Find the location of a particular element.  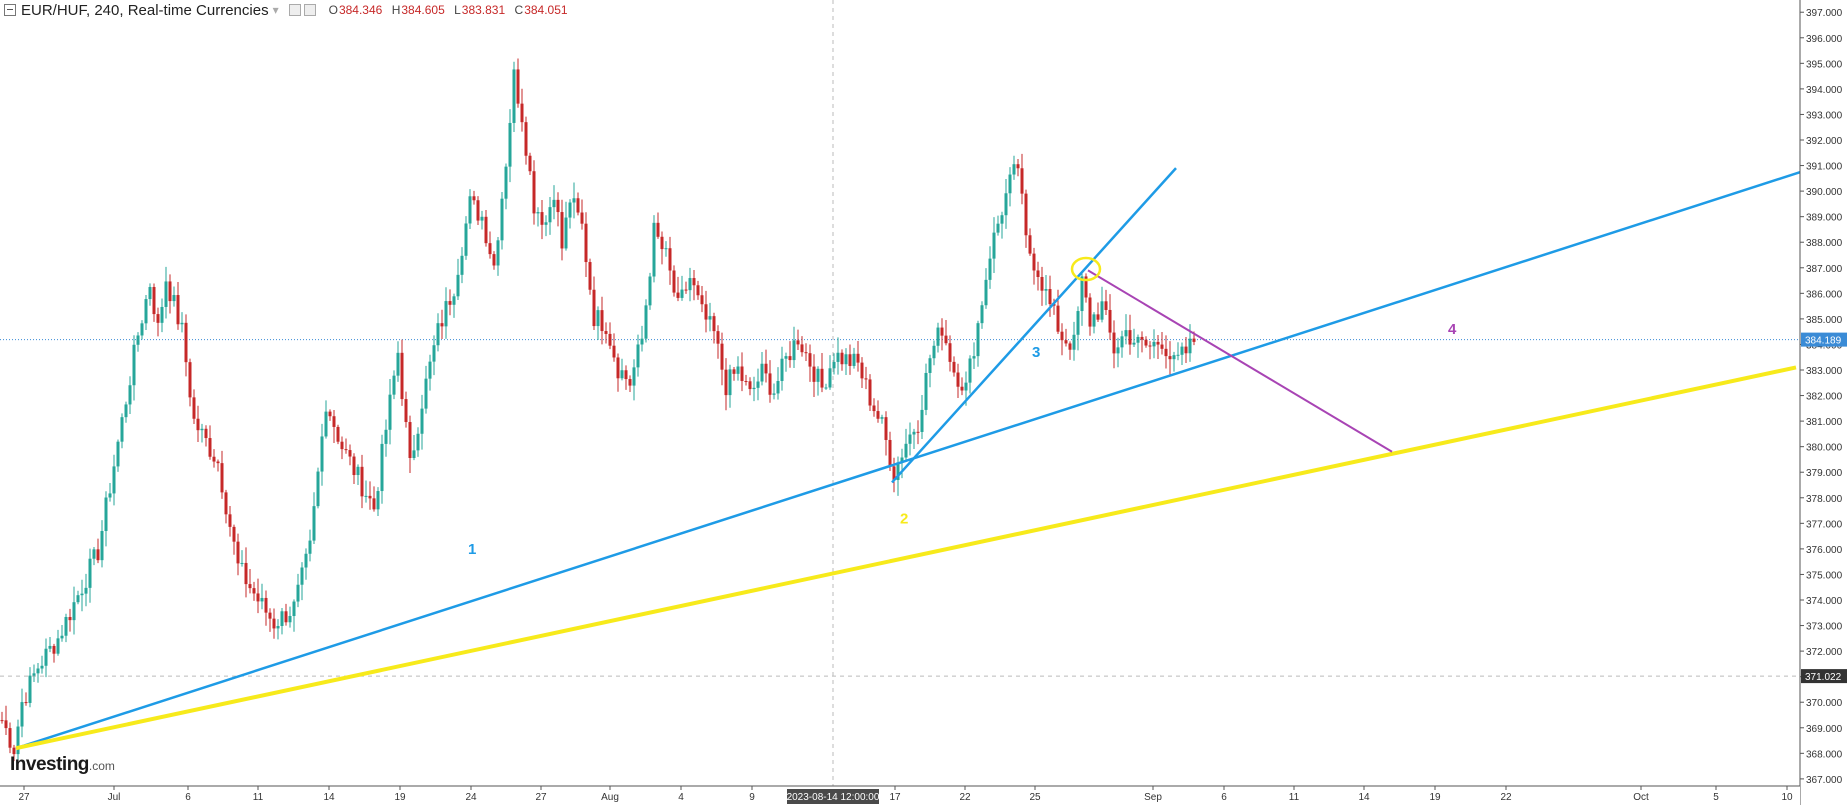

price-tick-label: 378.000 is located at coordinates (1824, 499).